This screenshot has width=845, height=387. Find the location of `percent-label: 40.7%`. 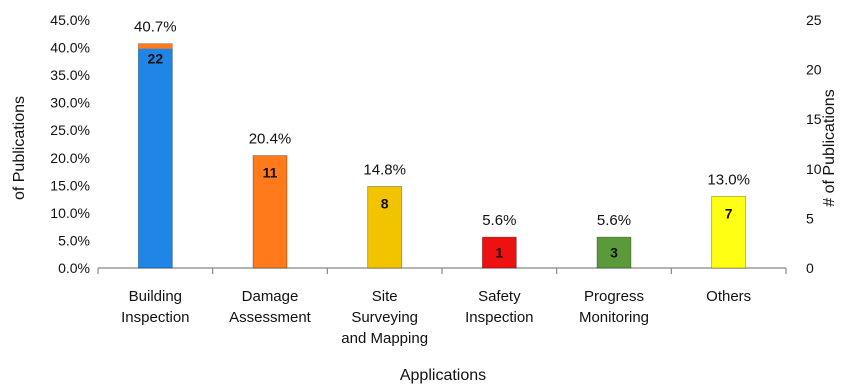

percent-label: 40.7% is located at coordinates (155, 27).